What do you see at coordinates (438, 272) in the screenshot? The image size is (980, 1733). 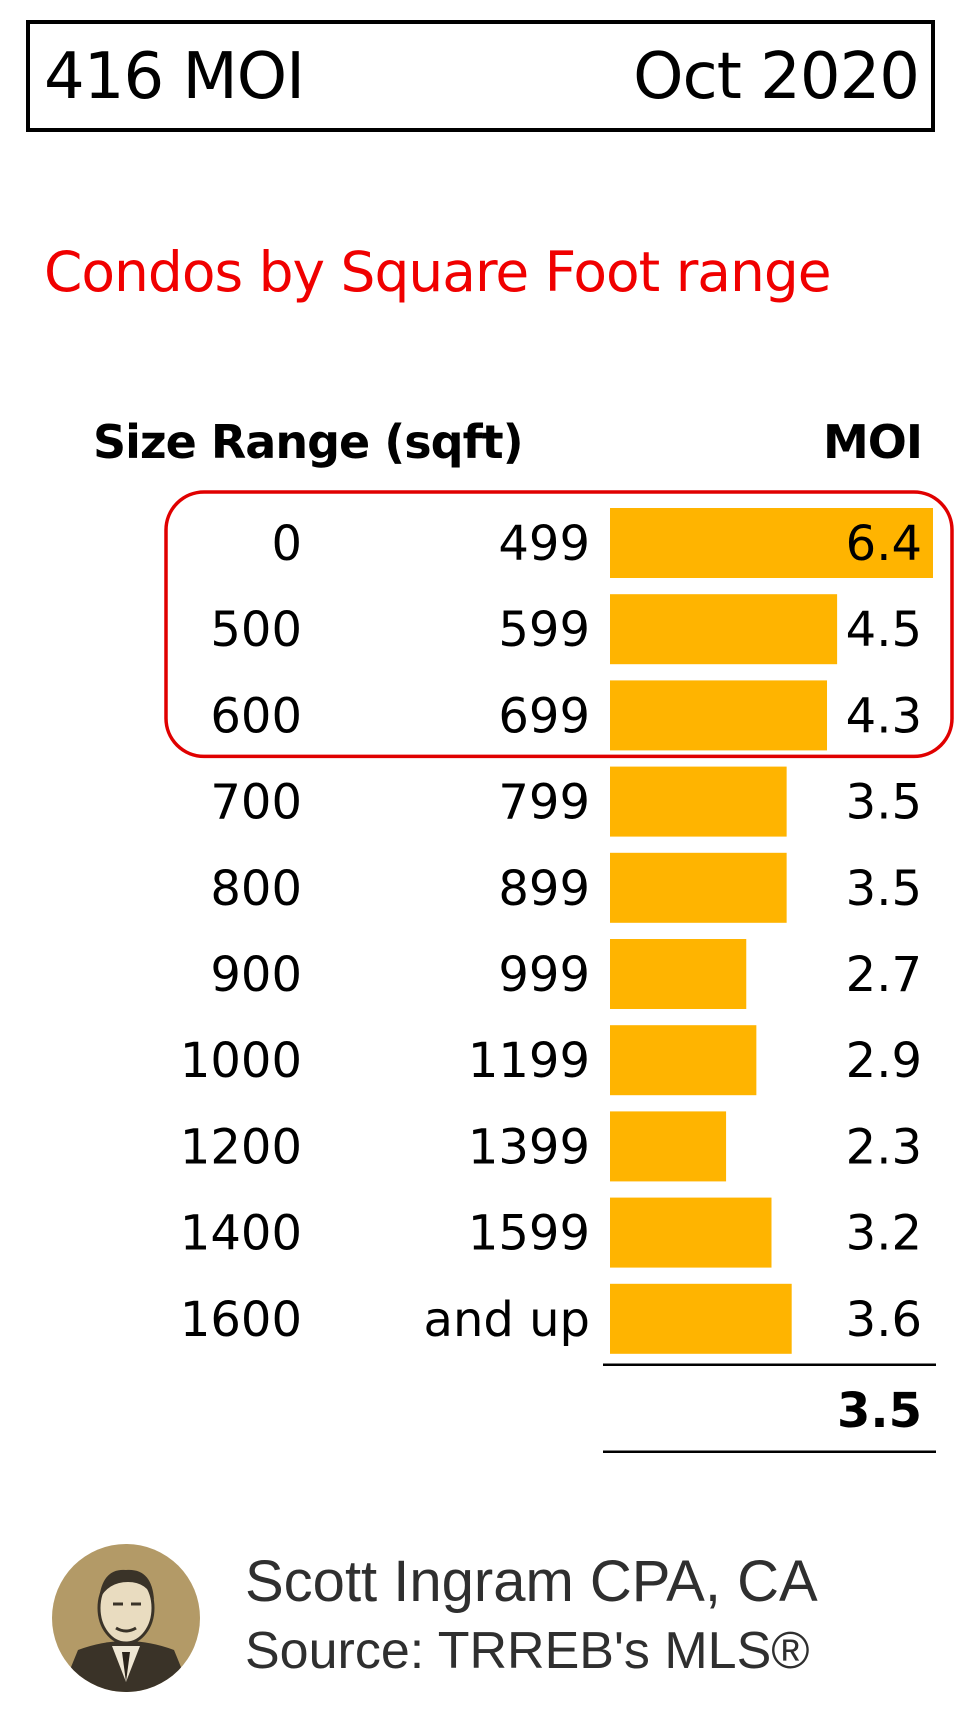 I see `chart-subtitle: Condos by Square Foot range` at bounding box center [438, 272].